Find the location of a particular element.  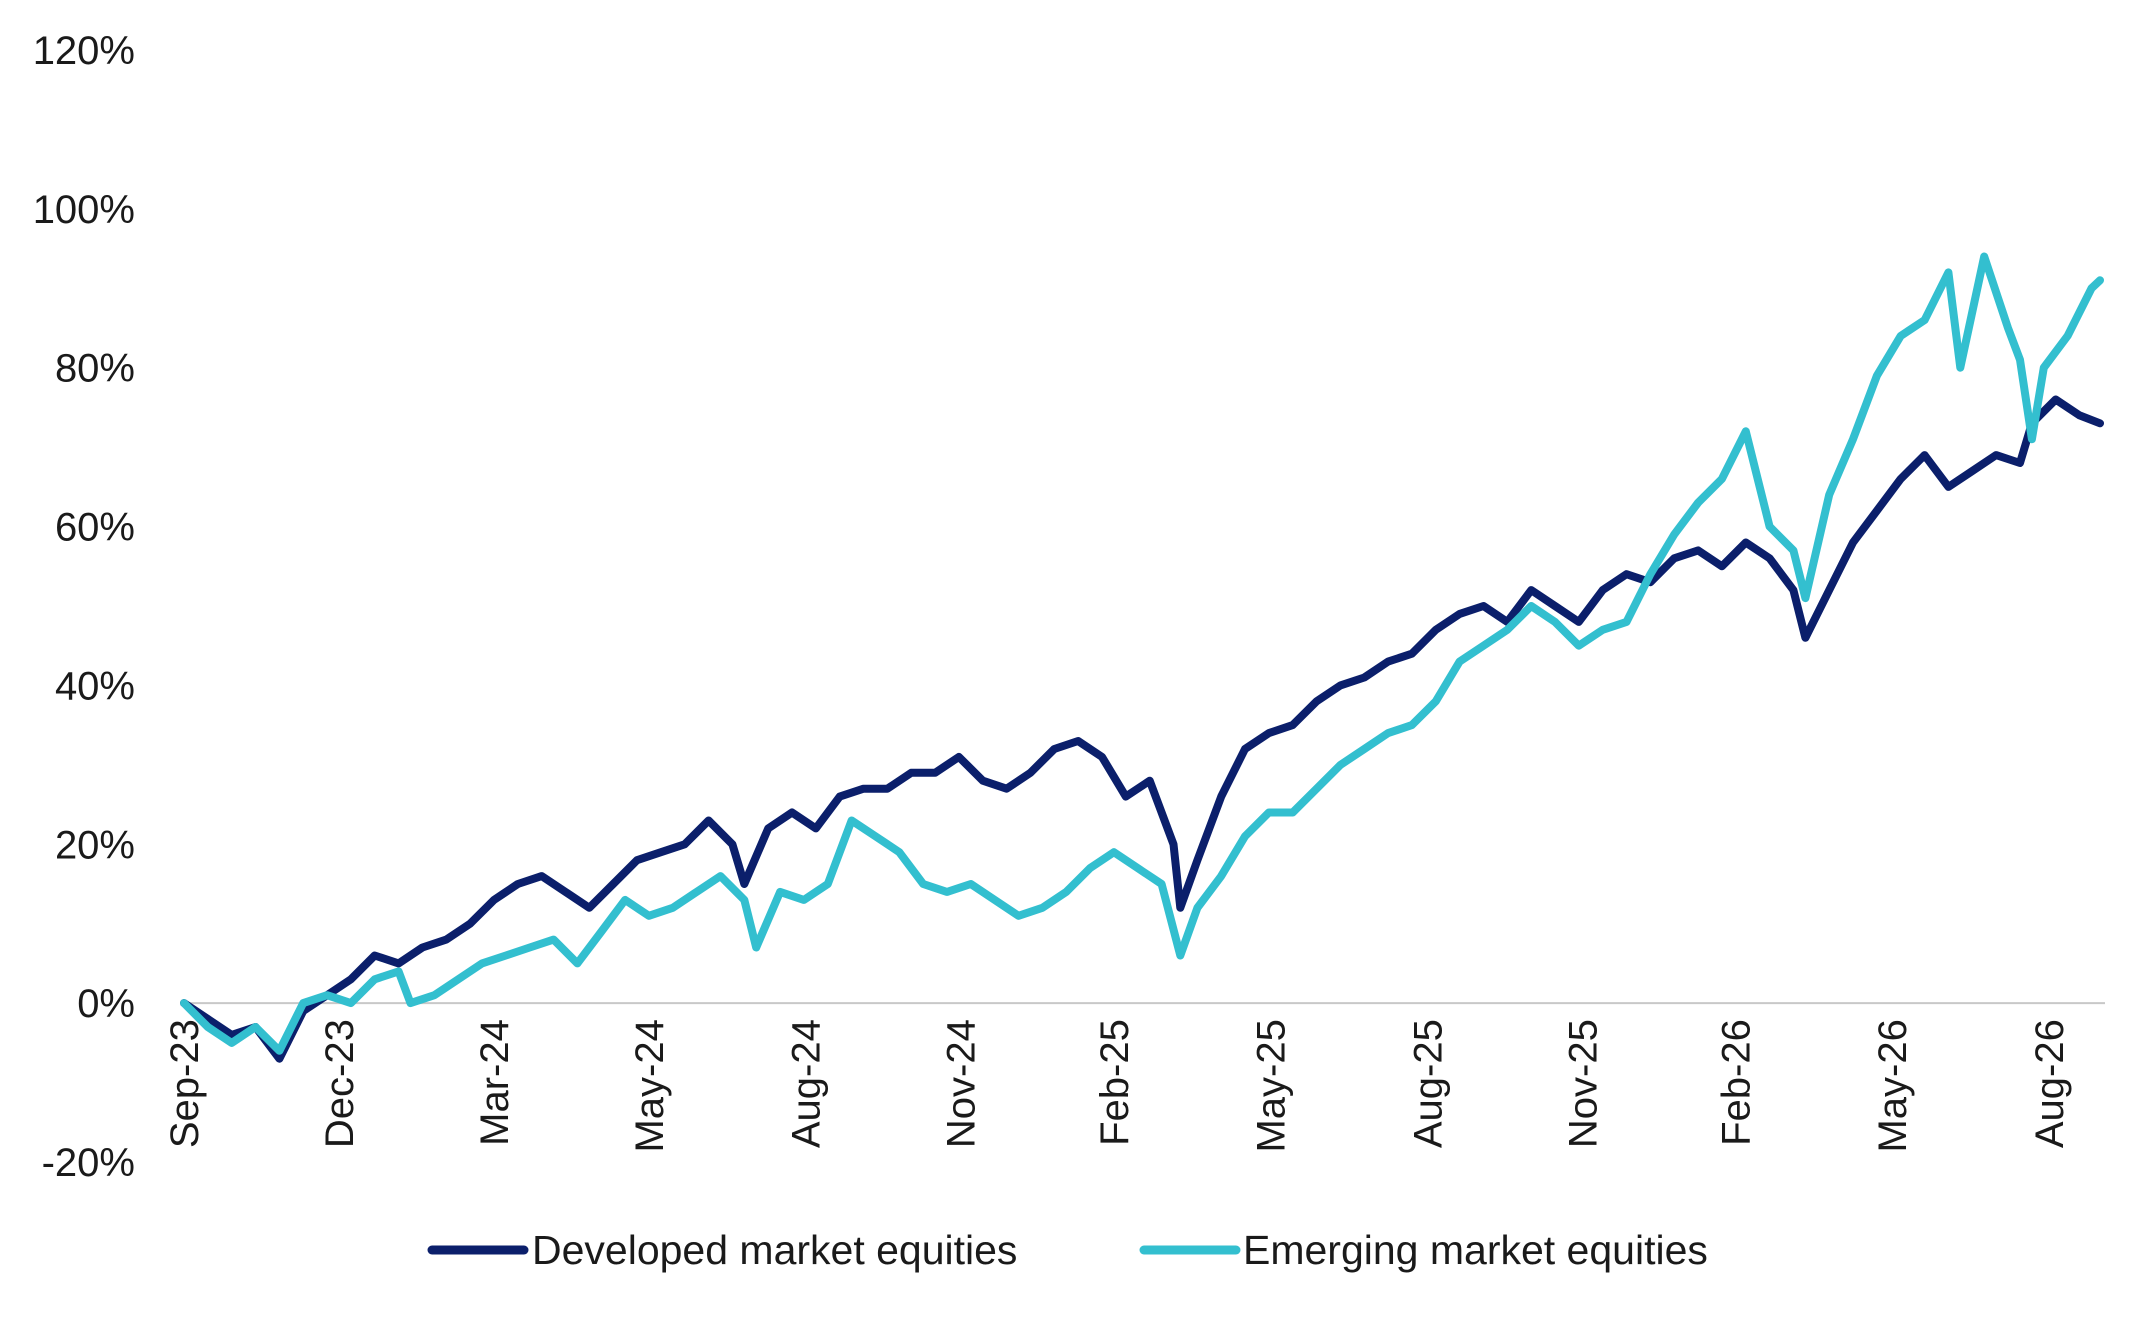

x-tick-label: Aug-25 is located at coordinates (1428, 1083).